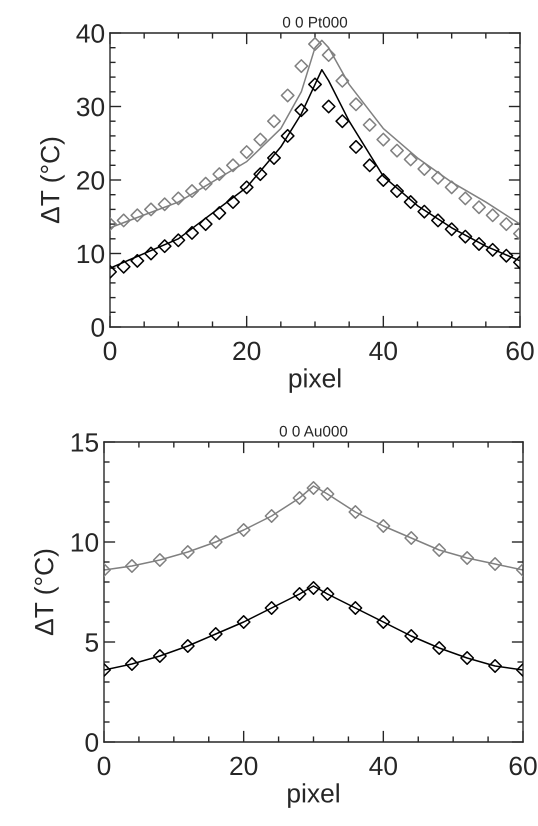 The image size is (538, 826). What do you see at coordinates (110, 351) in the screenshot?
I see `x-tick-label: 0` at bounding box center [110, 351].